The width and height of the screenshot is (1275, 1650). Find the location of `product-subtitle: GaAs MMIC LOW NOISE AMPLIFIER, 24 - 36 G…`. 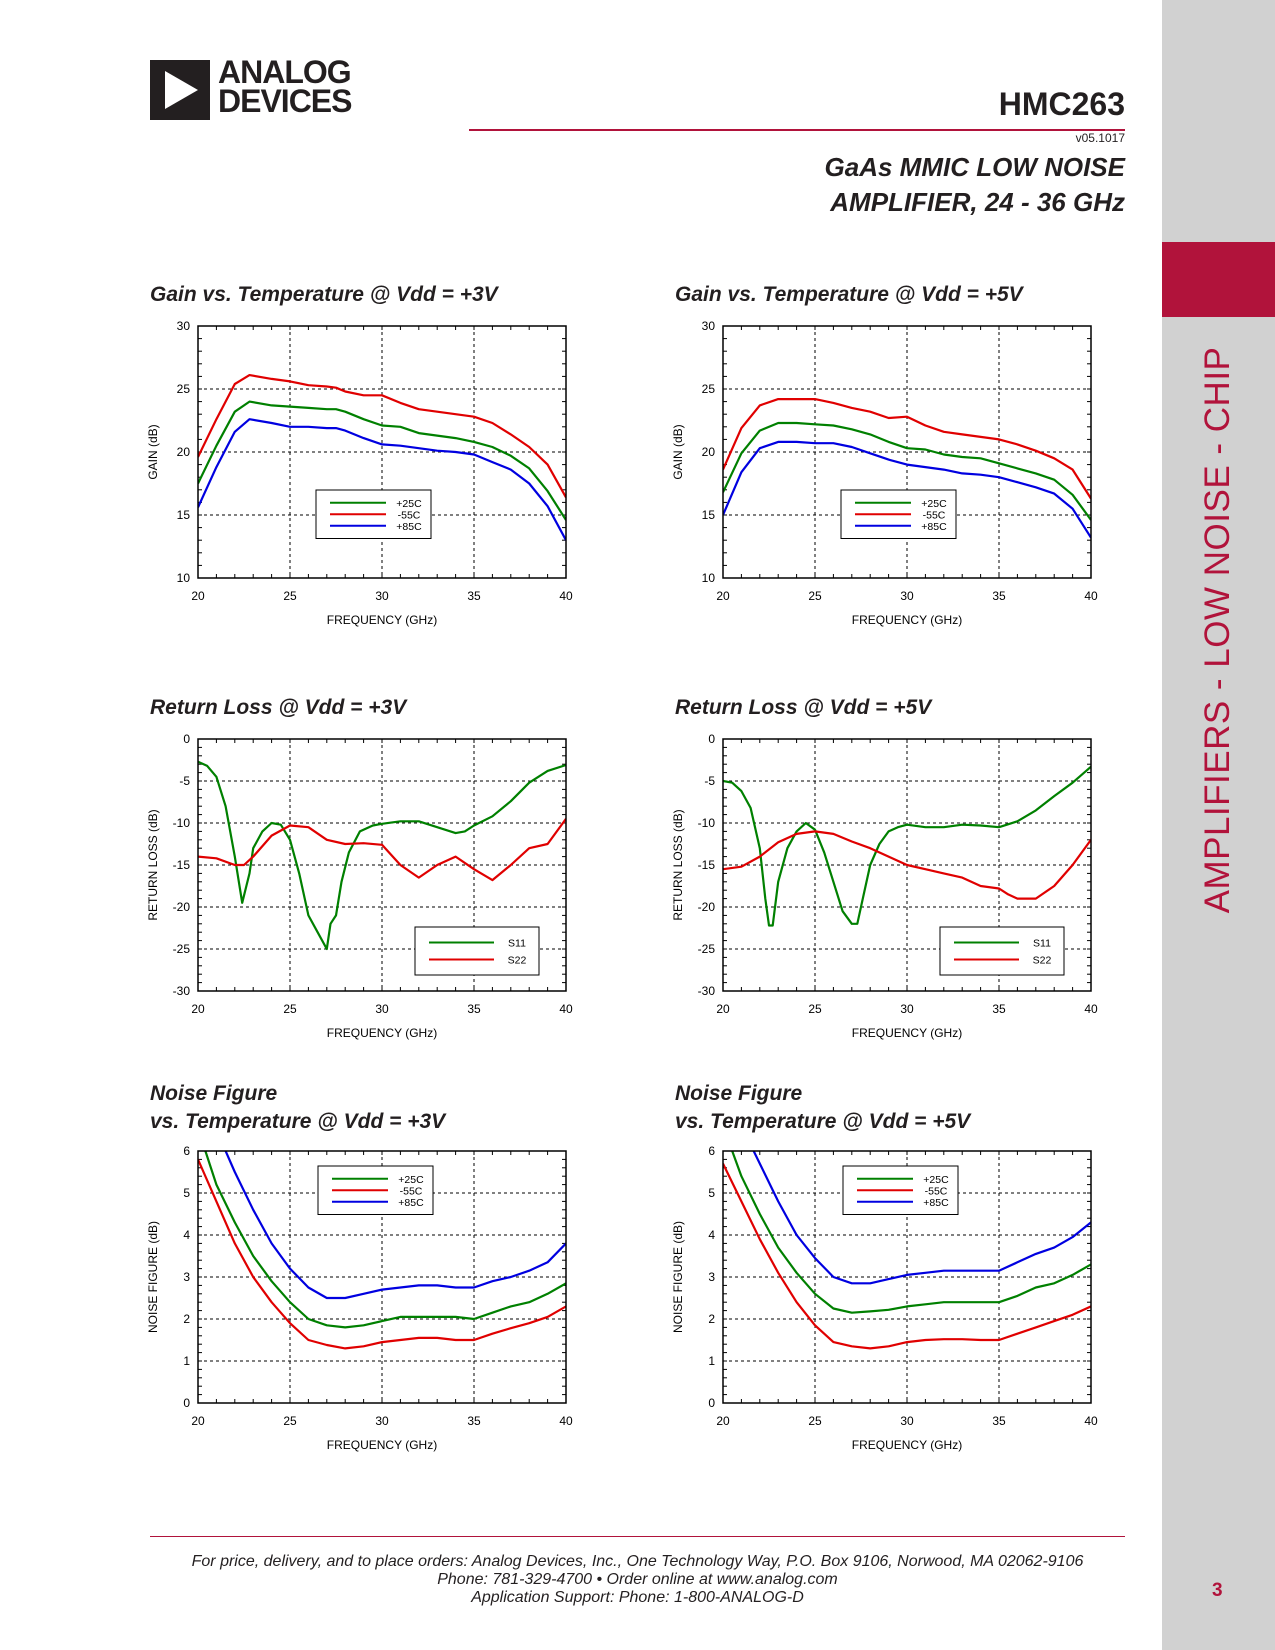

product-subtitle: GaAs MMIC LOW NOISE AMPLIFIER, 24 - 36 G… is located at coordinates (975, 185).